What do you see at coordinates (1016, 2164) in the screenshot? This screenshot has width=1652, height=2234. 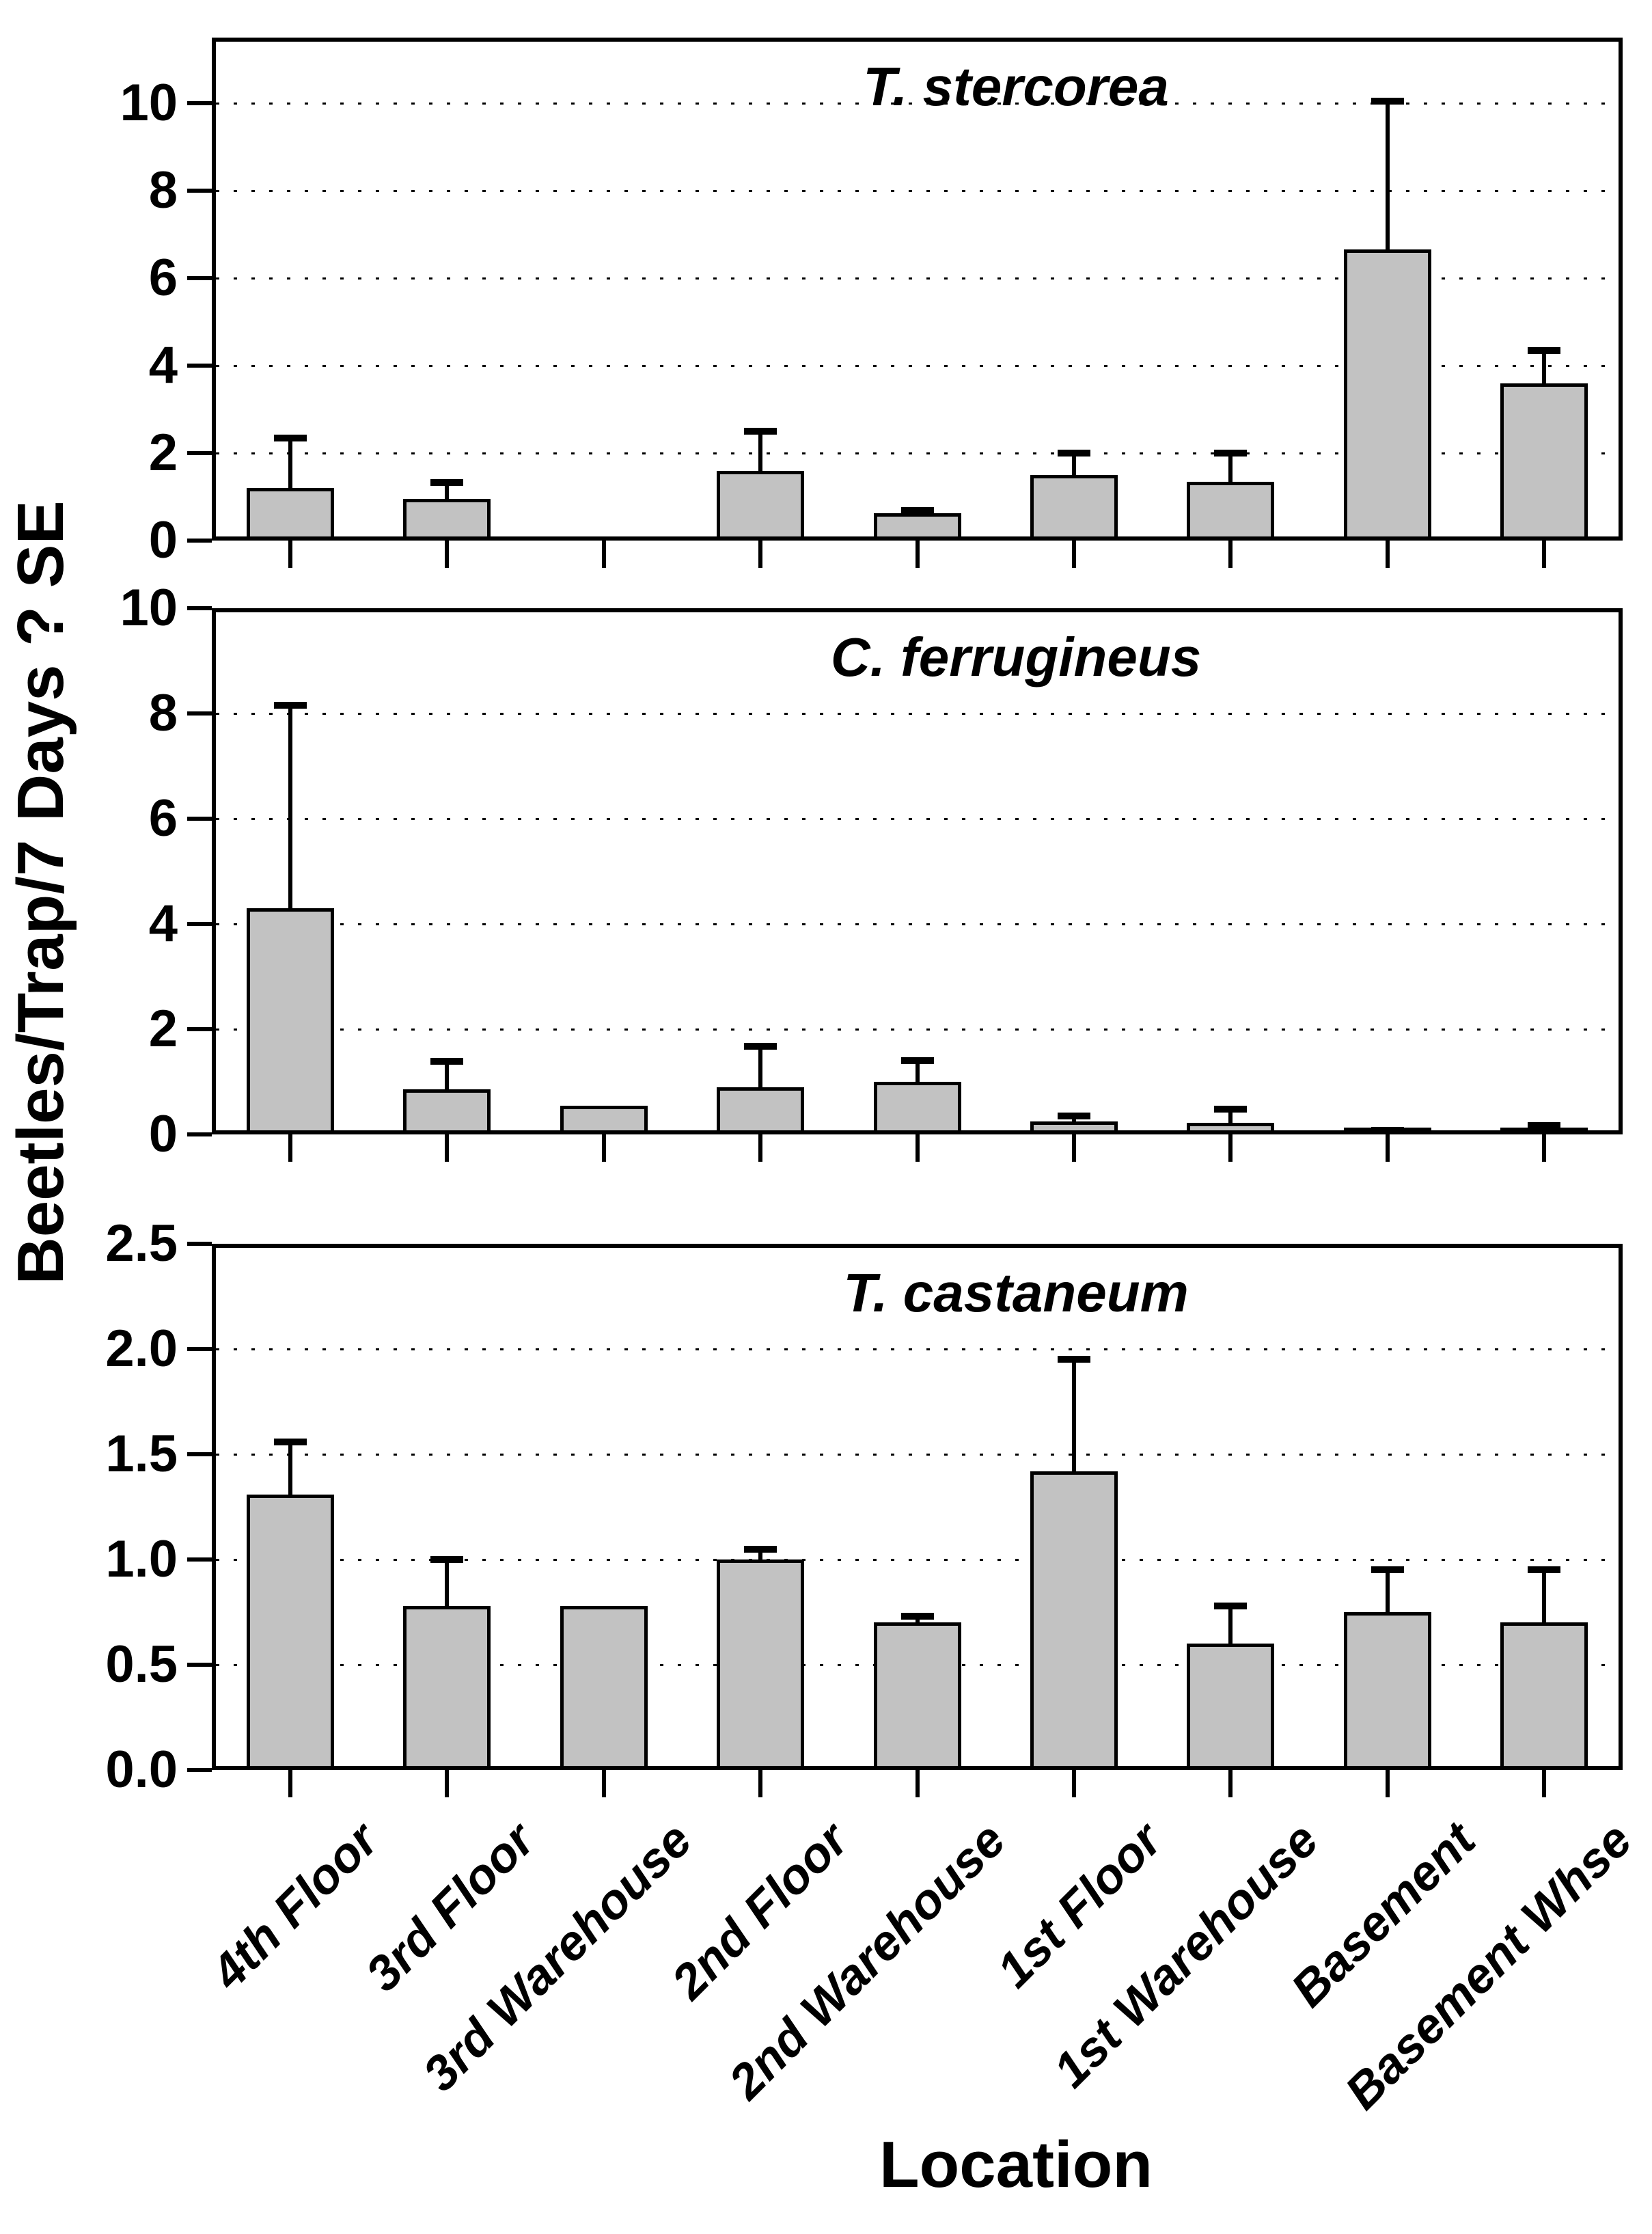 I see `x-axis-label: Location` at bounding box center [1016, 2164].